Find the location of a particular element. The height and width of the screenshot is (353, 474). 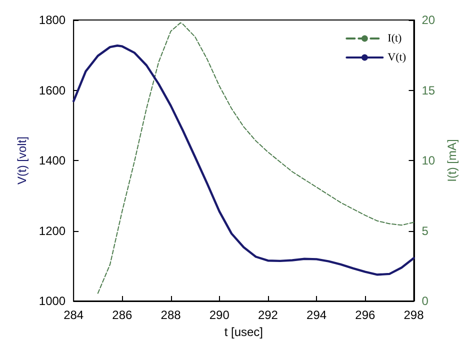

x-tick-label: 296 is located at coordinates (365, 315).